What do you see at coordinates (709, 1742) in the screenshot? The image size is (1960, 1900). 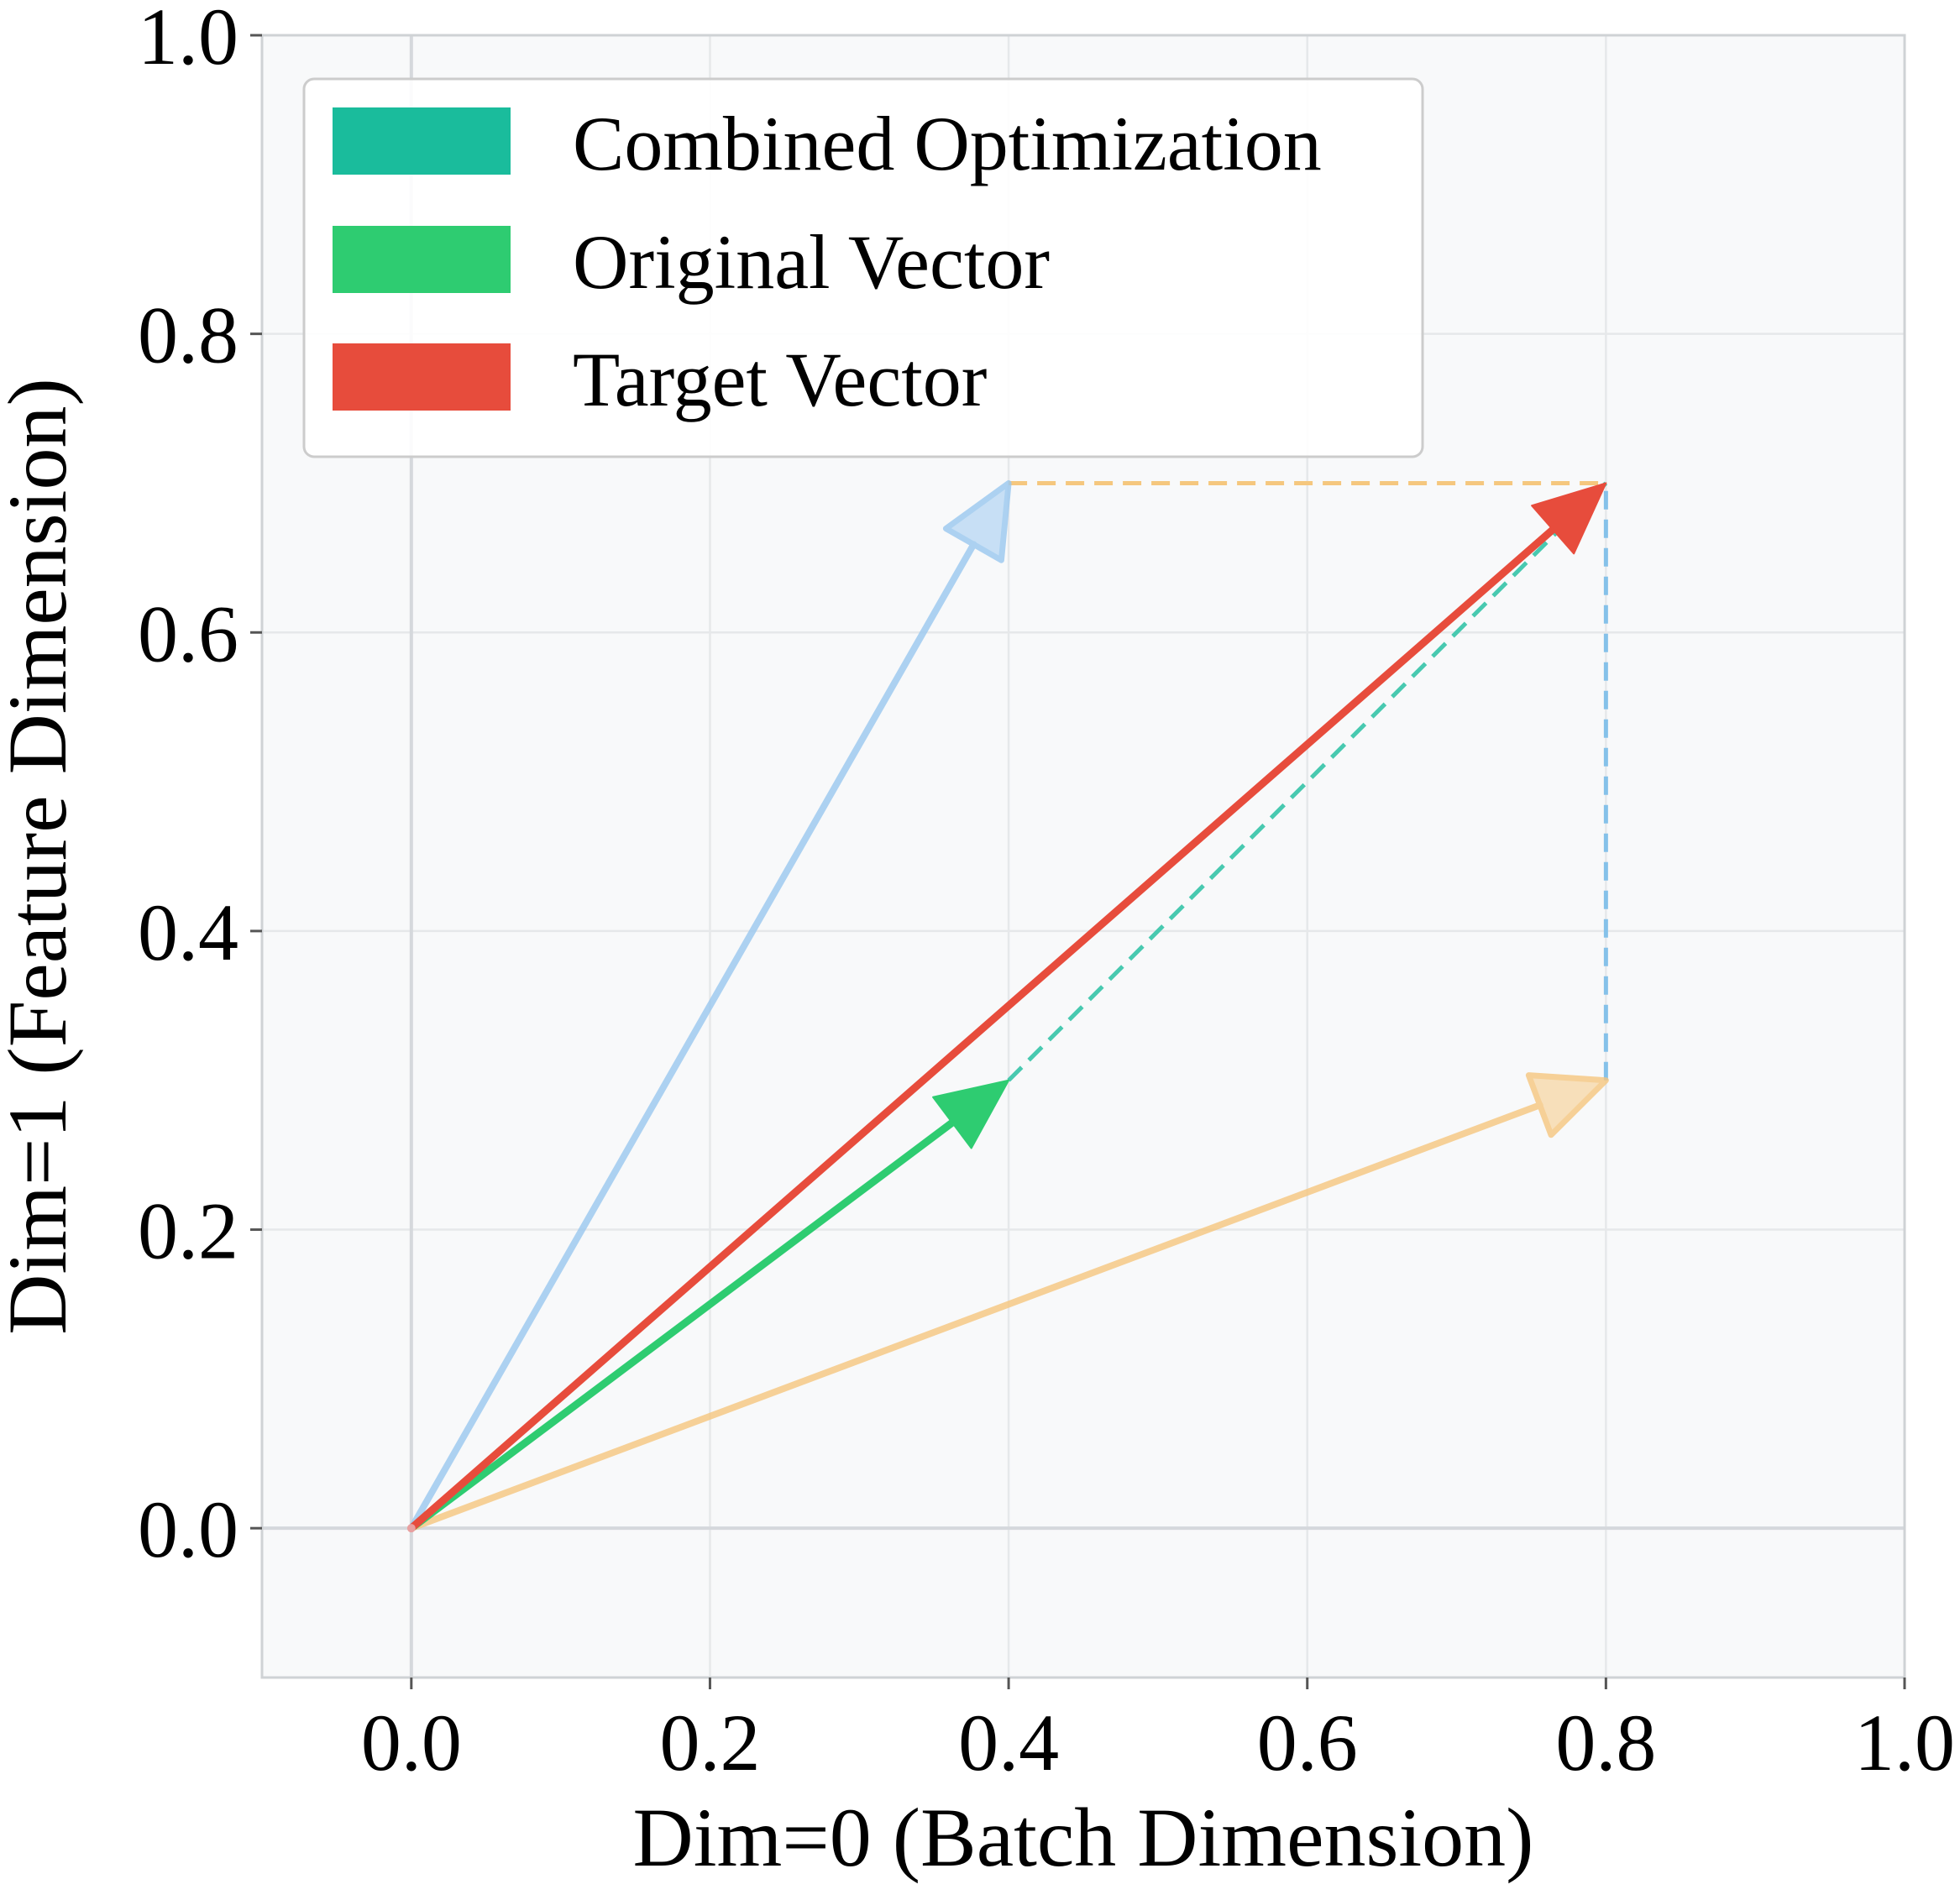 I see `x-tick-label-1: 0.2` at bounding box center [709, 1742].